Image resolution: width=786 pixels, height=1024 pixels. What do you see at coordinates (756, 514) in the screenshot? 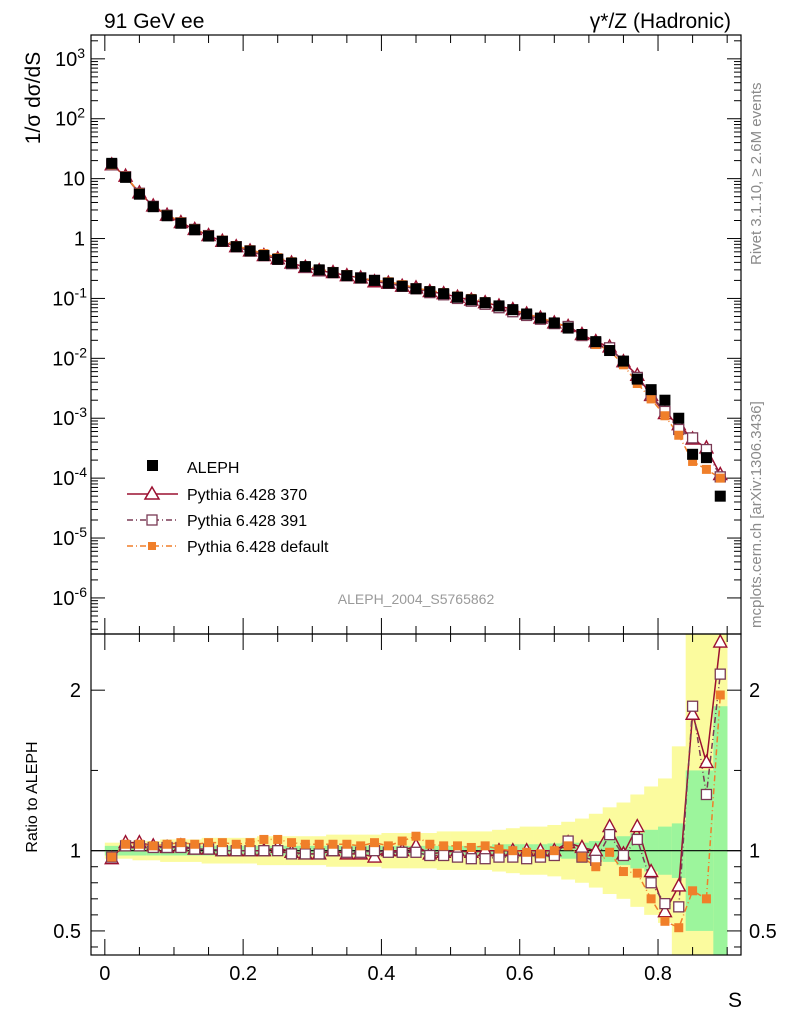
I see `site-label: mcplots.cern.ch [arXiv:1306.3436]` at bounding box center [756, 514].